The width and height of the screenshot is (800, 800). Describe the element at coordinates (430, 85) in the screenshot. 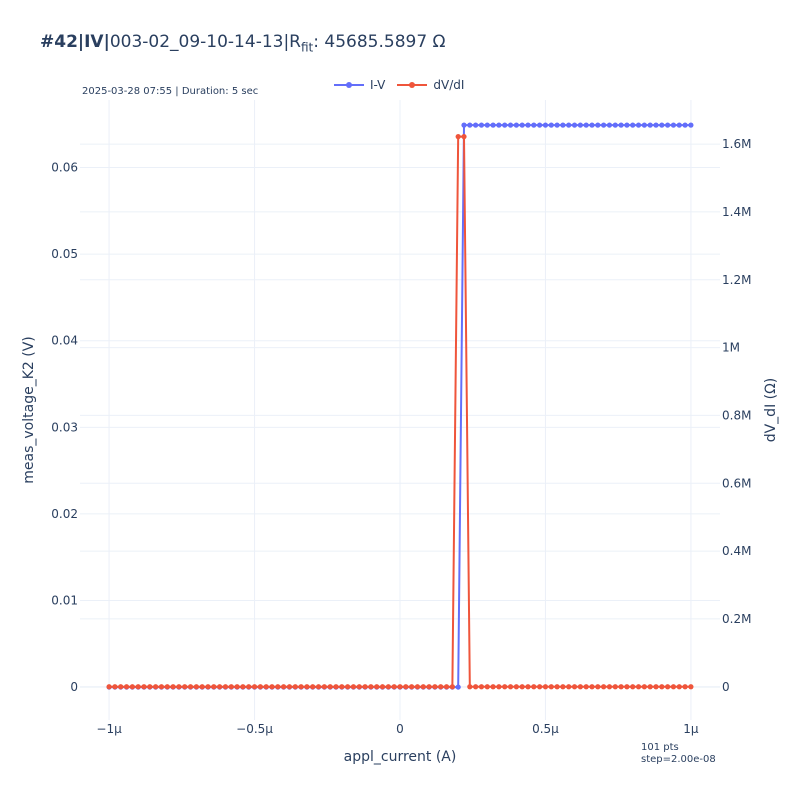

I see `legend-item-dvdi: dV/dI` at that location.